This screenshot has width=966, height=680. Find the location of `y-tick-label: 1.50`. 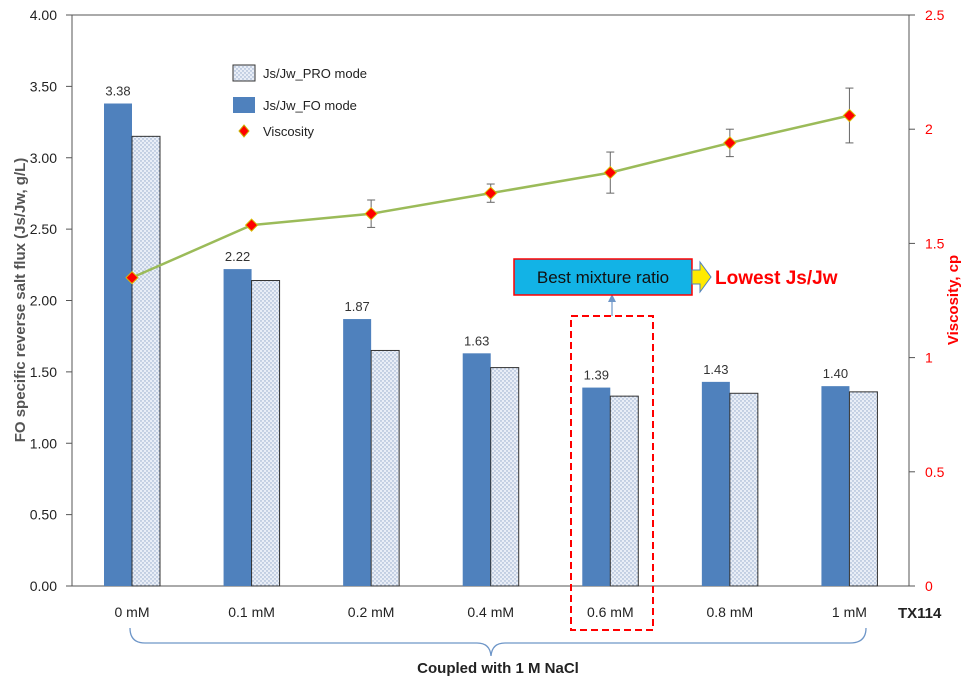

y-tick-label: 1.50 is located at coordinates (43, 372).